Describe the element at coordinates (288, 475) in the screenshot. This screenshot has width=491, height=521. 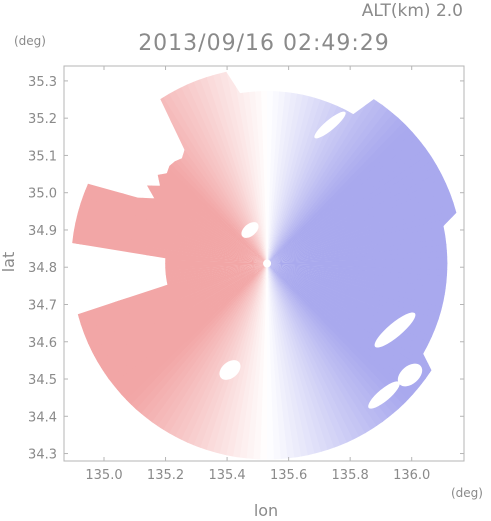
I see `x-tick-label: 135.6` at that location.